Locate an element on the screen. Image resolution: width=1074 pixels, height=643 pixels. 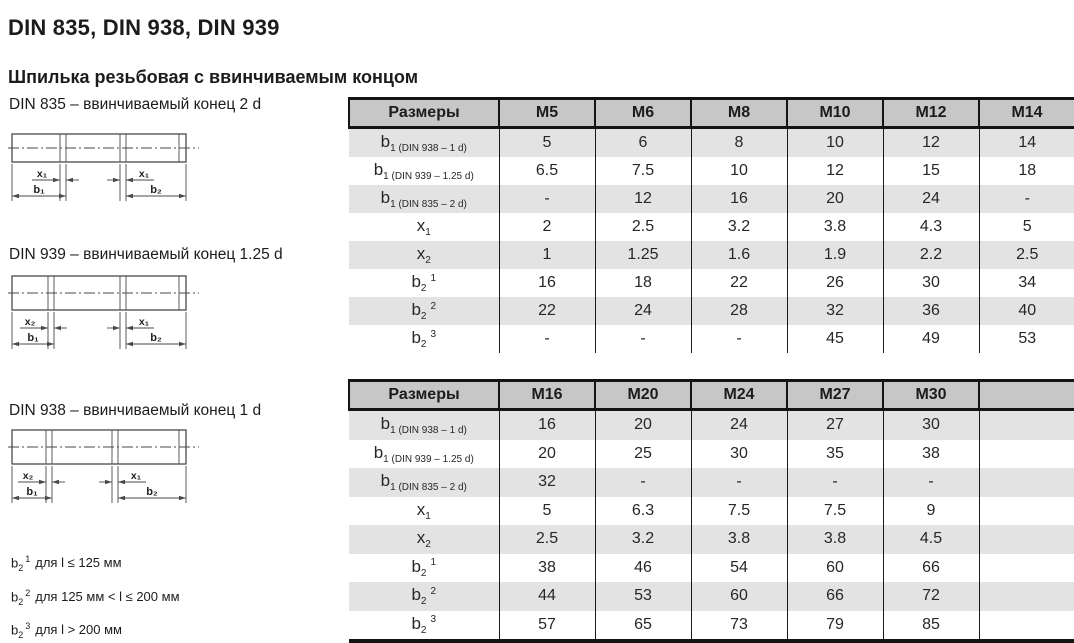
footnote-b2-1: b21 для l ≤ 125 мм is located at coordinates (66, 563).